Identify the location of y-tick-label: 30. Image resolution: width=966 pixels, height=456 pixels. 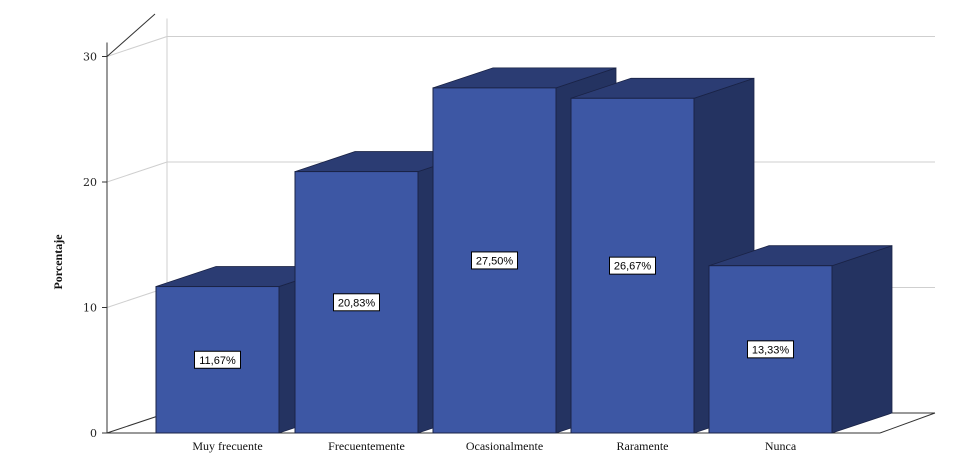
(90, 57).